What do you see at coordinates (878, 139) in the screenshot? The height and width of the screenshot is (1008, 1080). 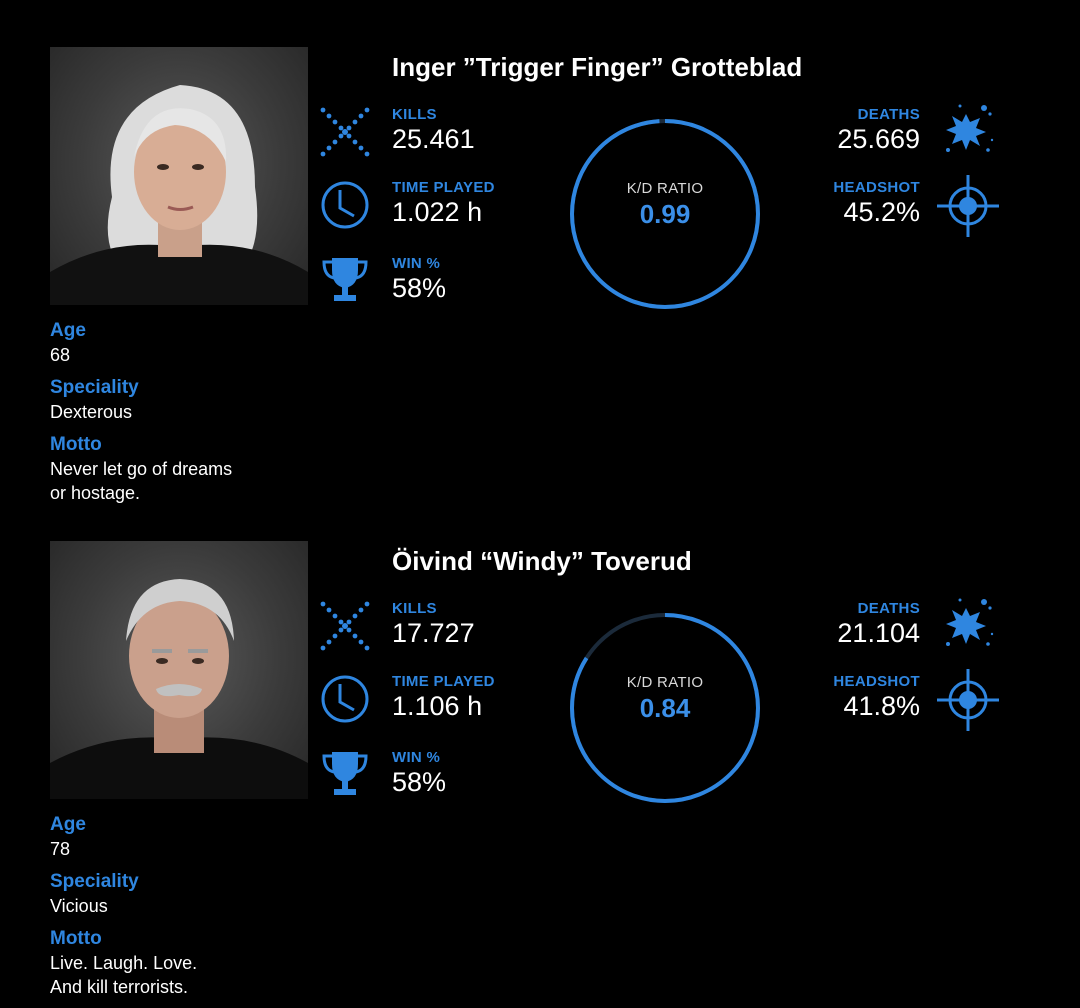 I see `deaths-value: 25.669` at bounding box center [878, 139].